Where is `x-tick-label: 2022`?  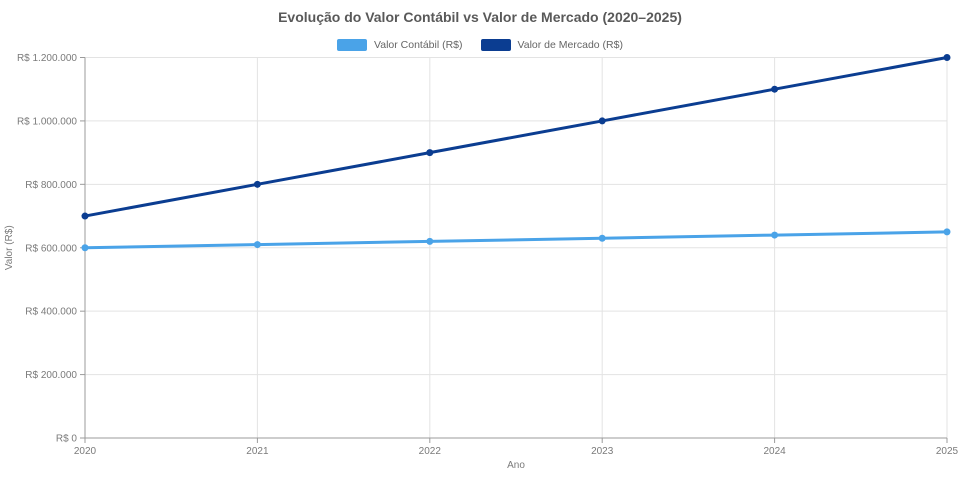
x-tick-label: 2022 is located at coordinates (430, 451).